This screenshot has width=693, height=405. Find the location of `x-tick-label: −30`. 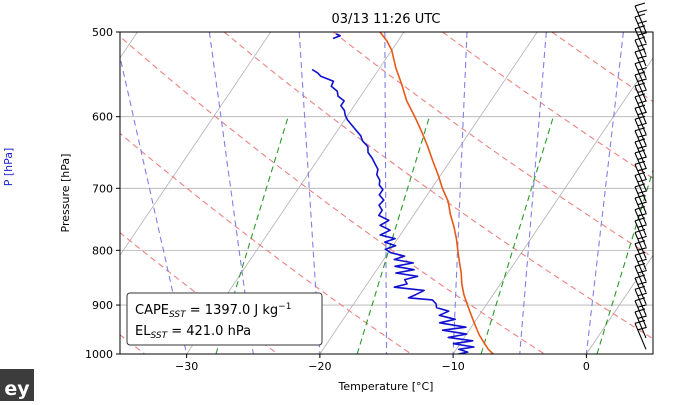

x-tick-label: −30 is located at coordinates (186, 366).